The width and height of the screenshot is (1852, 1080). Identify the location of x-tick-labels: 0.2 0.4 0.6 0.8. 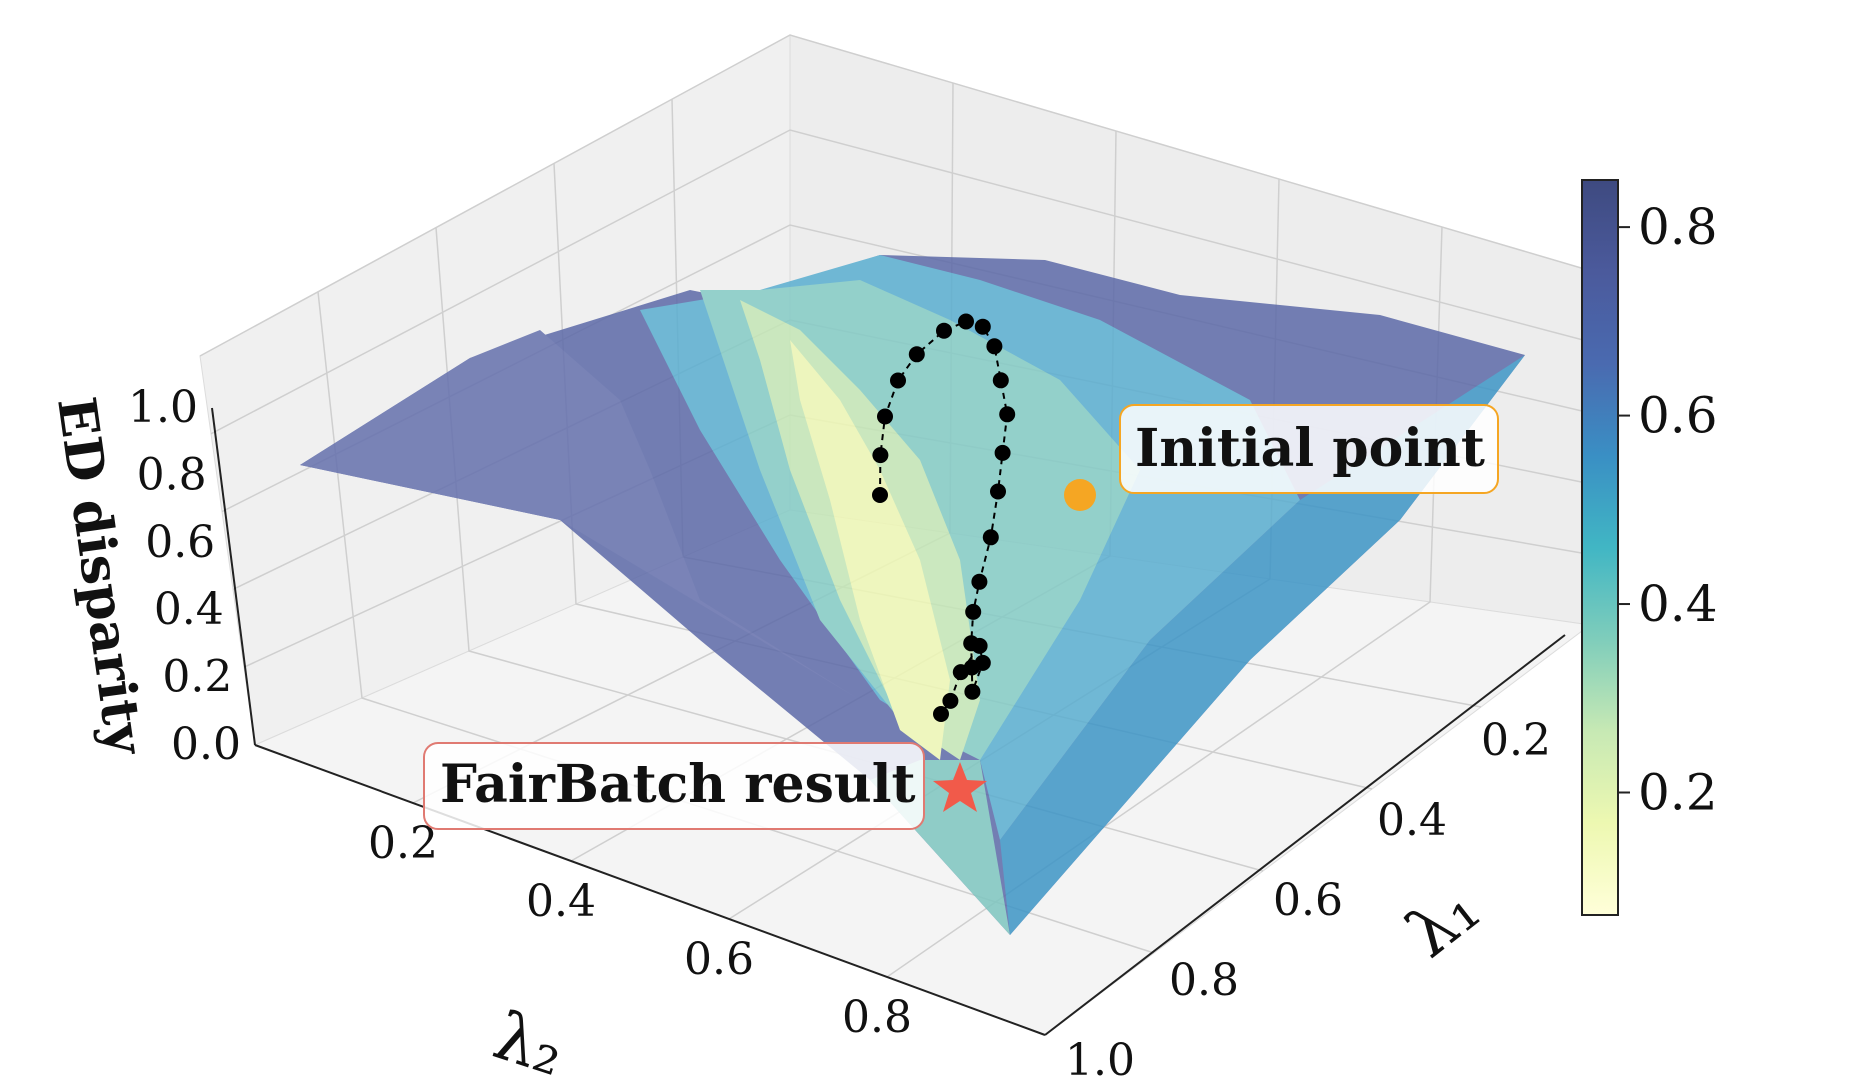
(640, 930).